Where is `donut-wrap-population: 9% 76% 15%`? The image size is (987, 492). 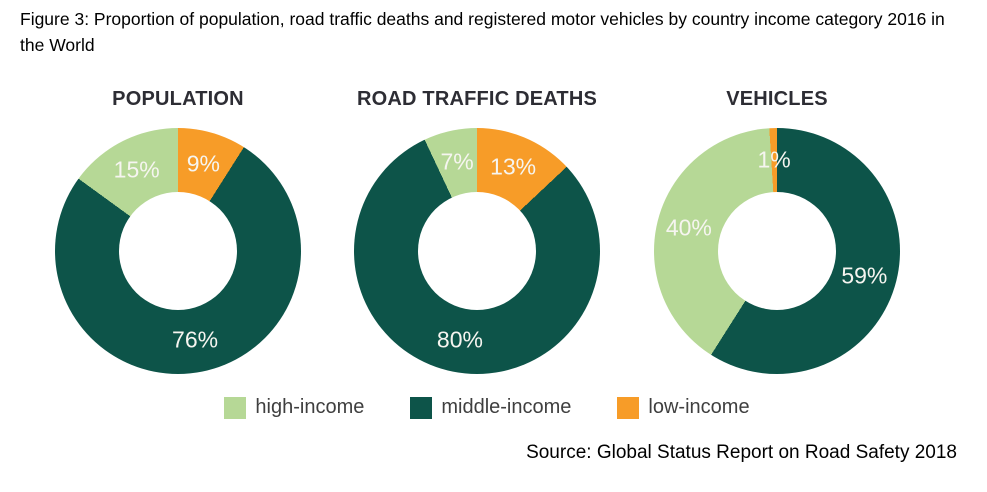 donut-wrap-population: 9% 76% 15% is located at coordinates (178, 251).